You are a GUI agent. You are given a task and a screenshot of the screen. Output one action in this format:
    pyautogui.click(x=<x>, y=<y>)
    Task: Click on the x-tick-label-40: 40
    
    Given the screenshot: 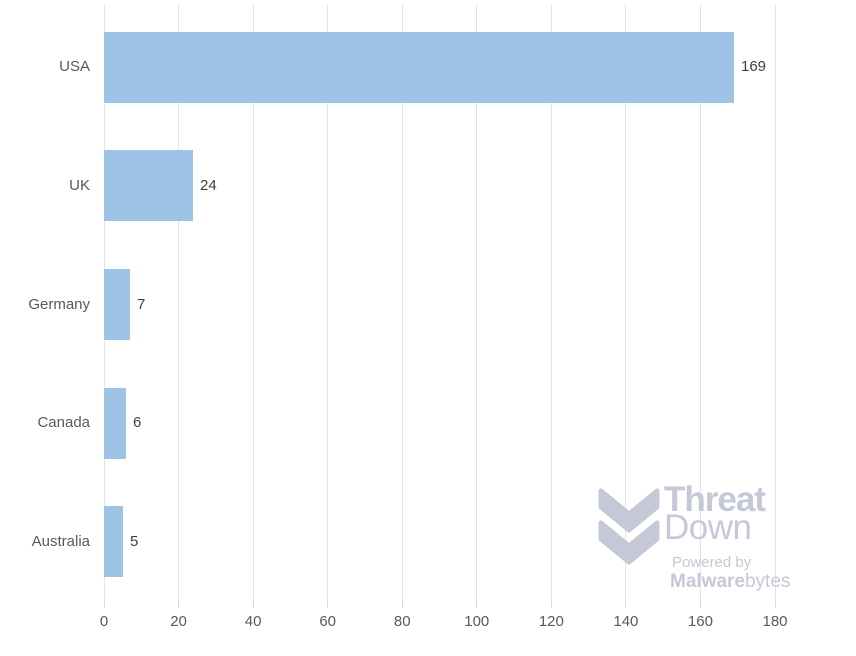 What is the action you would take?
    pyautogui.click(x=253, y=621)
    